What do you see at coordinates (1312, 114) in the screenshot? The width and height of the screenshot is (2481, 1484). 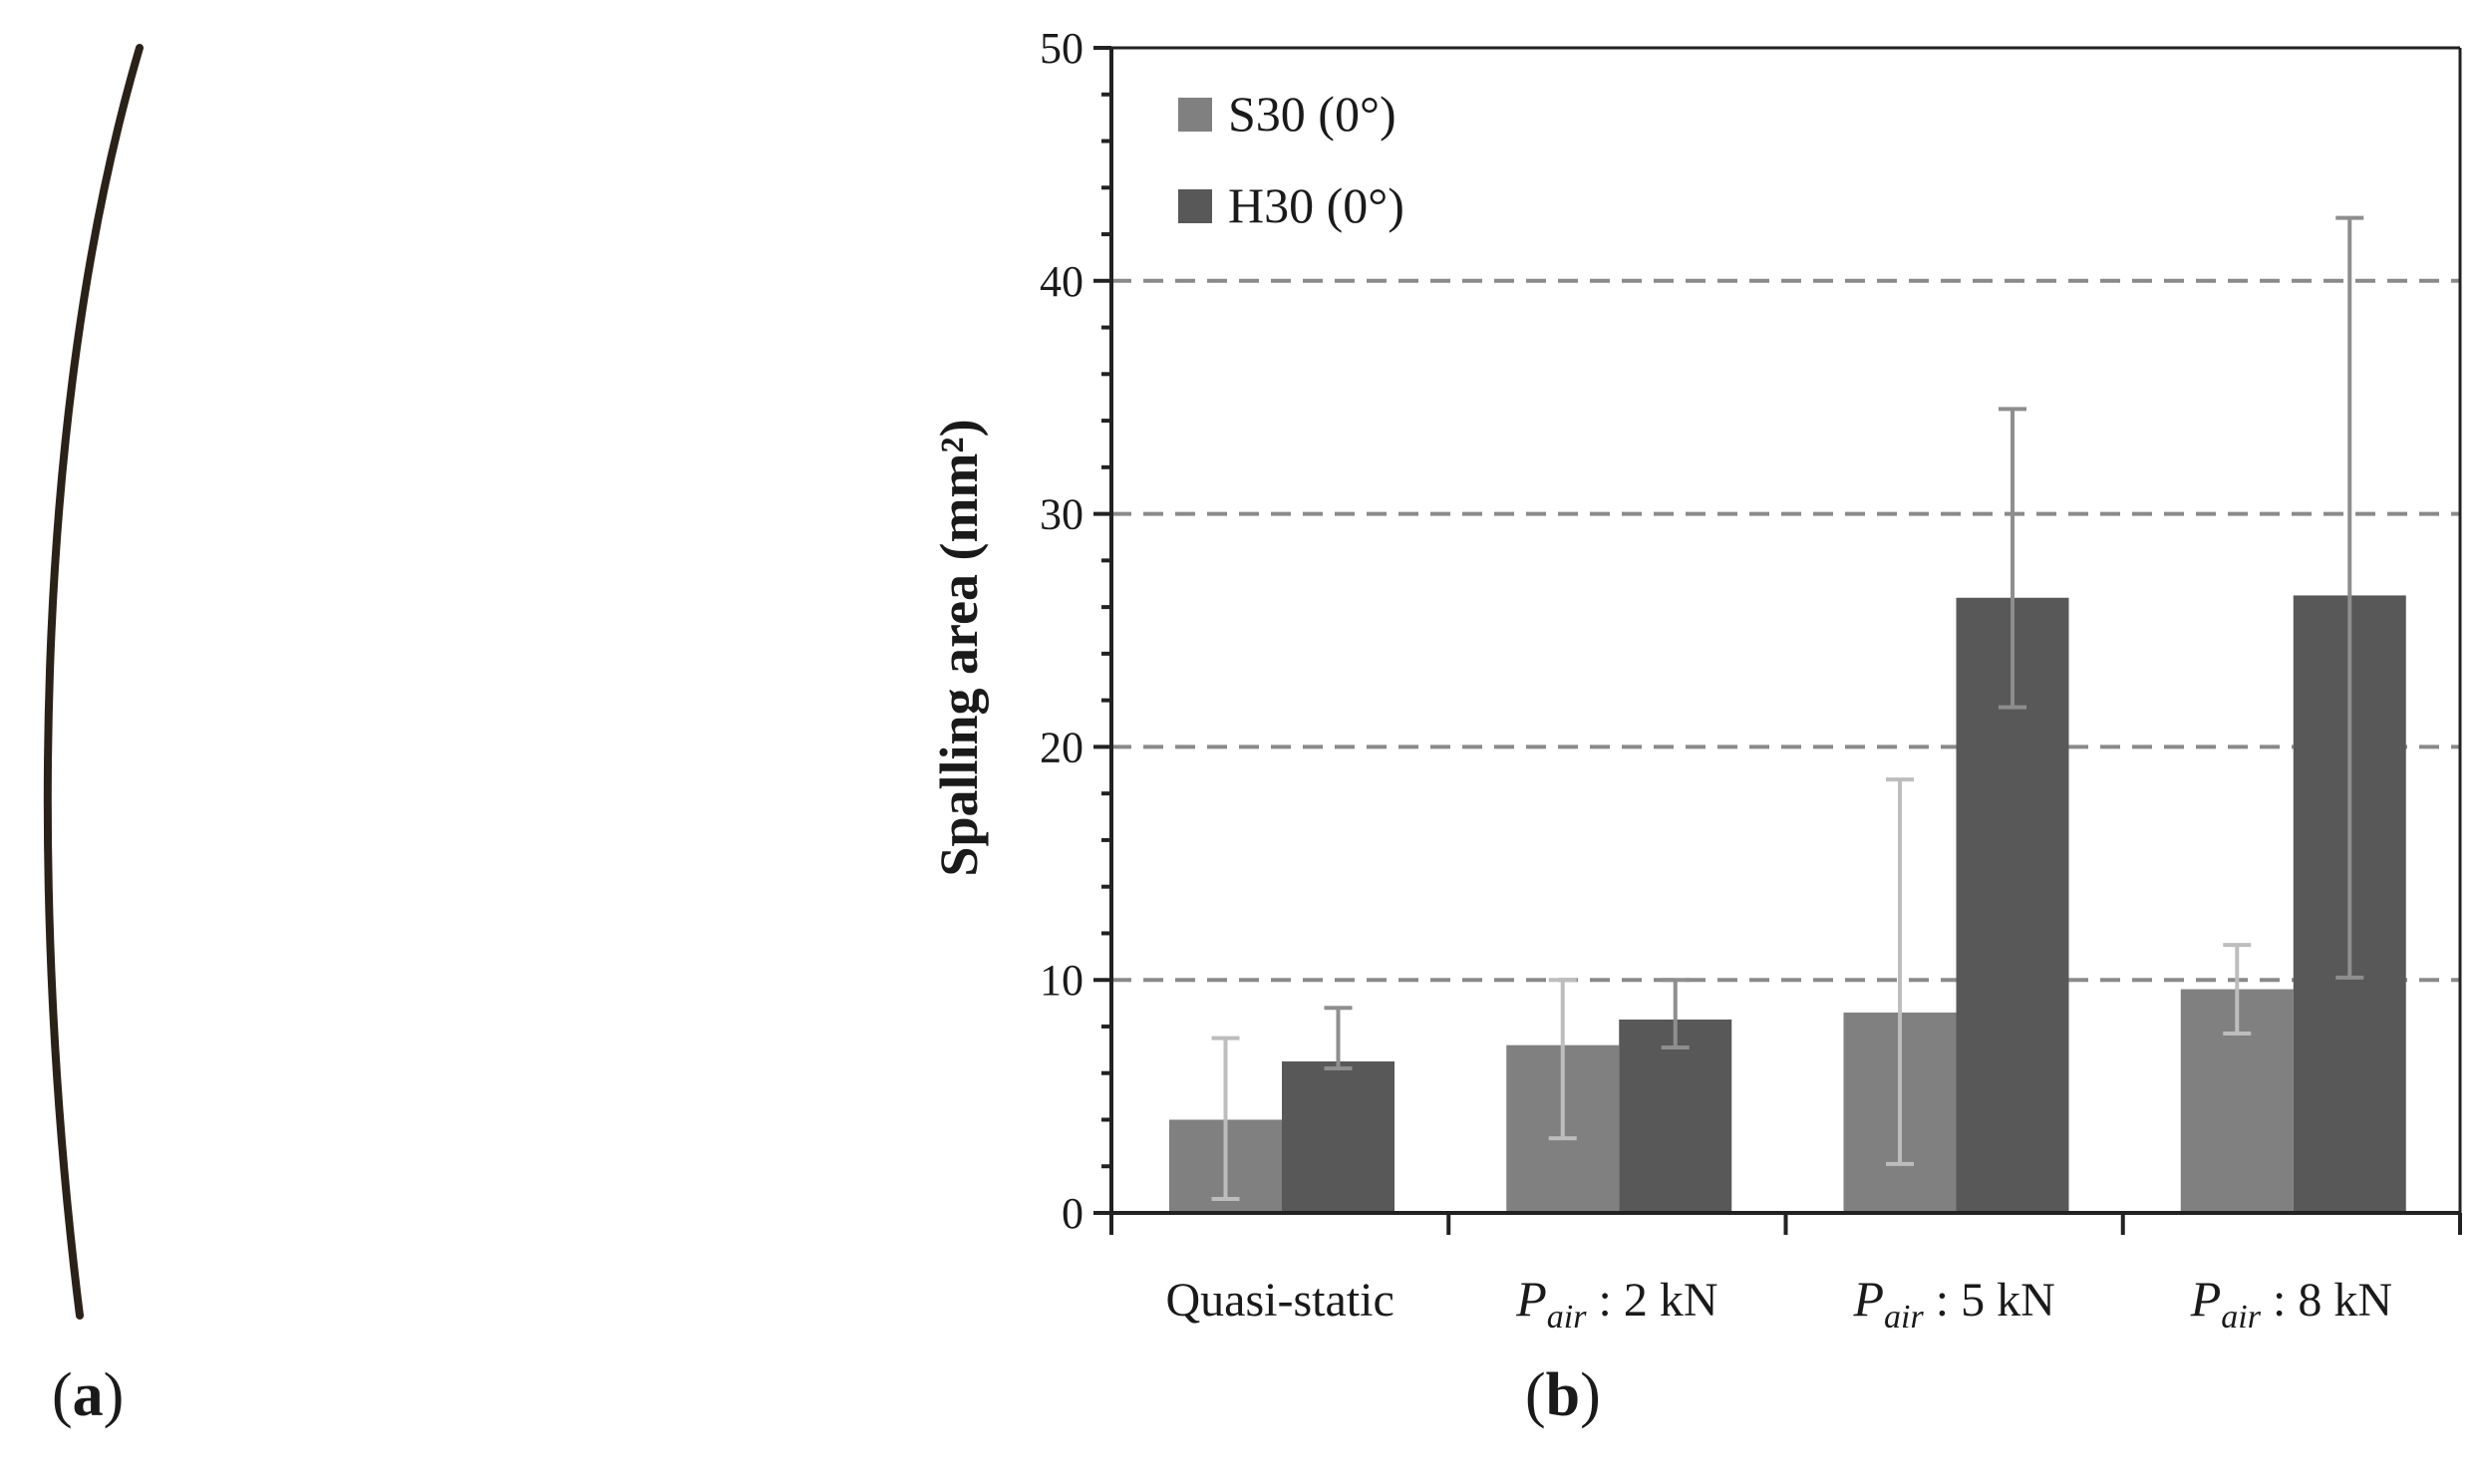 I see `legend-label: S30 (0°)` at bounding box center [1312, 114].